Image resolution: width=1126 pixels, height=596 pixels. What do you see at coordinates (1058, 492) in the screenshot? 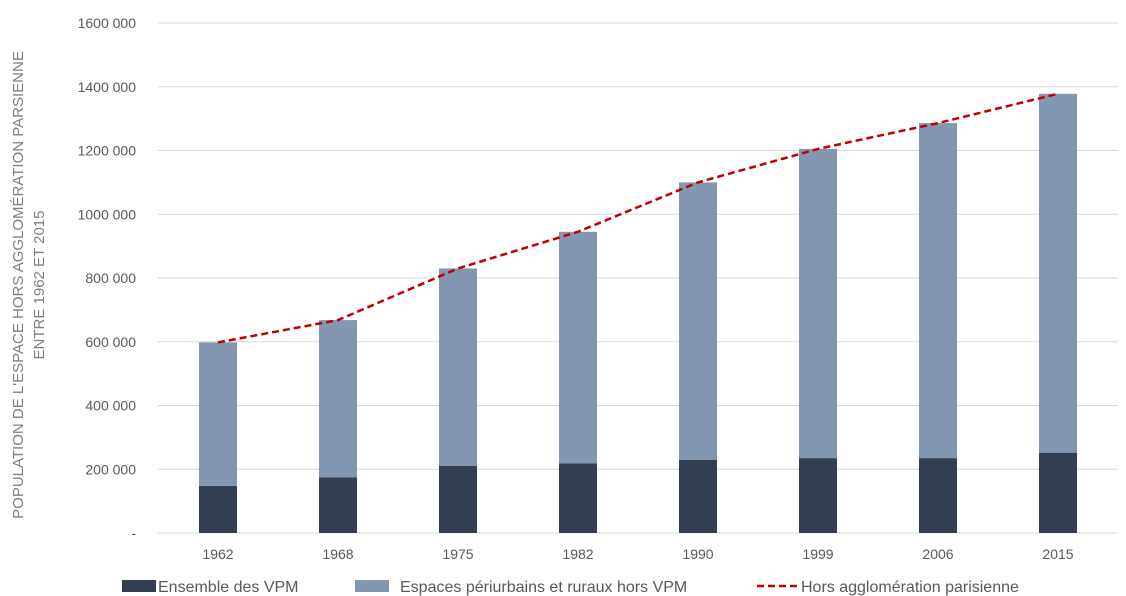
I see `bar-vpm-2015` at bounding box center [1058, 492].